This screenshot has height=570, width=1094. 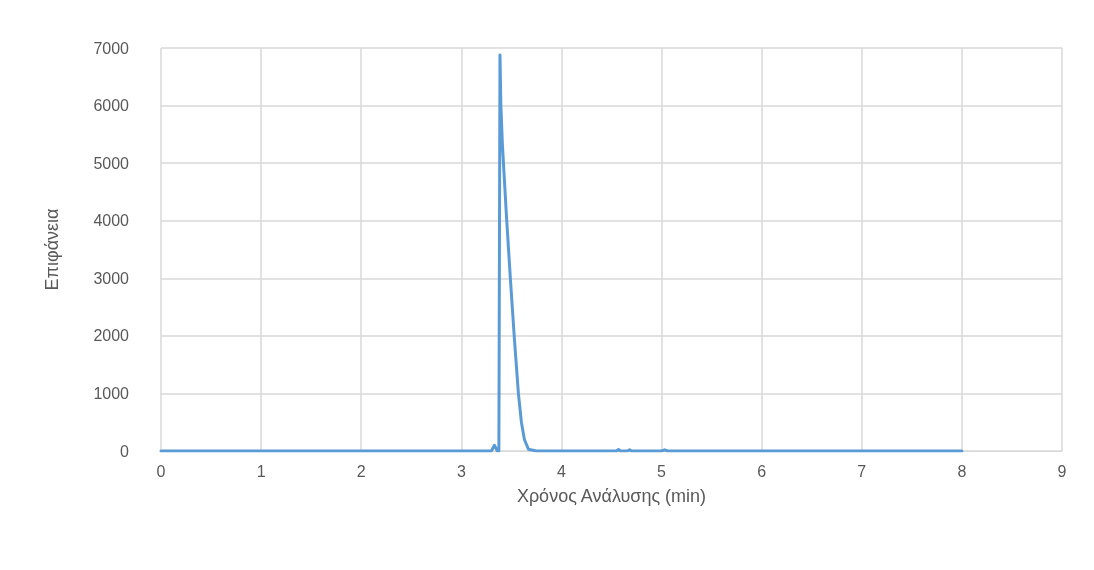 What do you see at coordinates (111, 163) in the screenshot?
I see `y-tick-label: 5000` at bounding box center [111, 163].